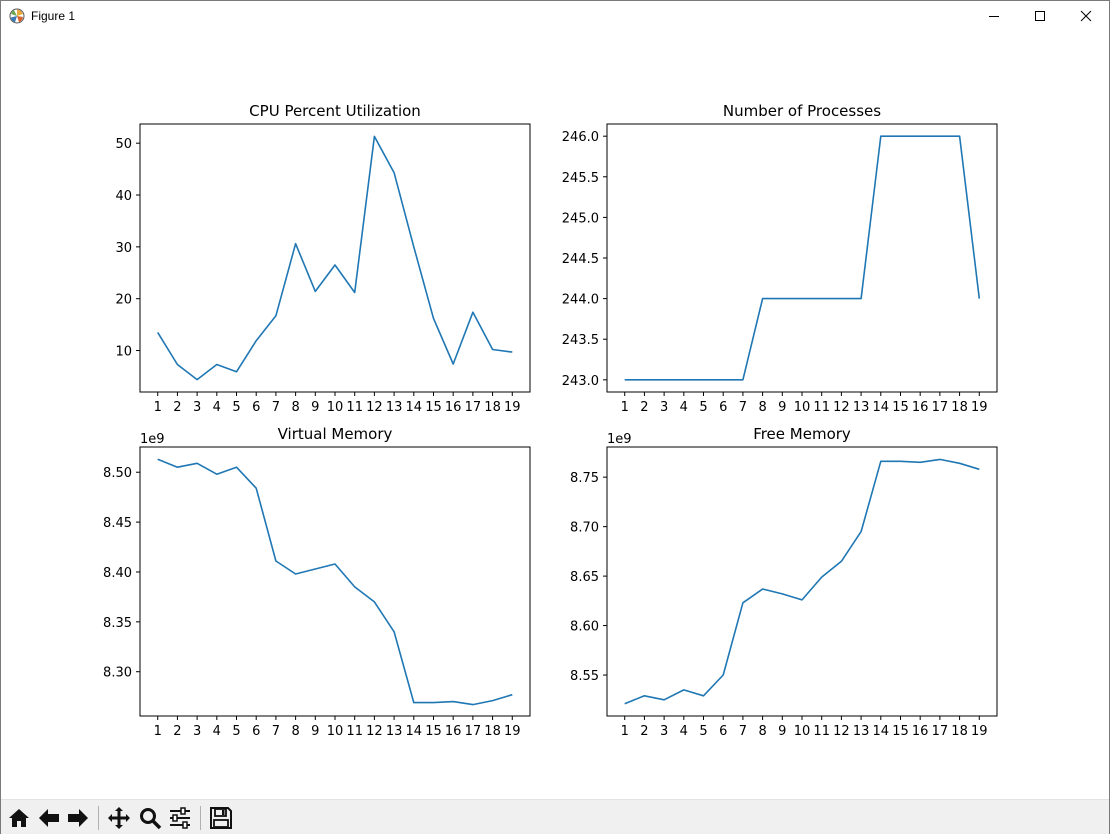 This screenshot has height=834, width=1110. What do you see at coordinates (555, 16) in the screenshot?
I see `title-bar: Figure 1` at bounding box center [555, 16].